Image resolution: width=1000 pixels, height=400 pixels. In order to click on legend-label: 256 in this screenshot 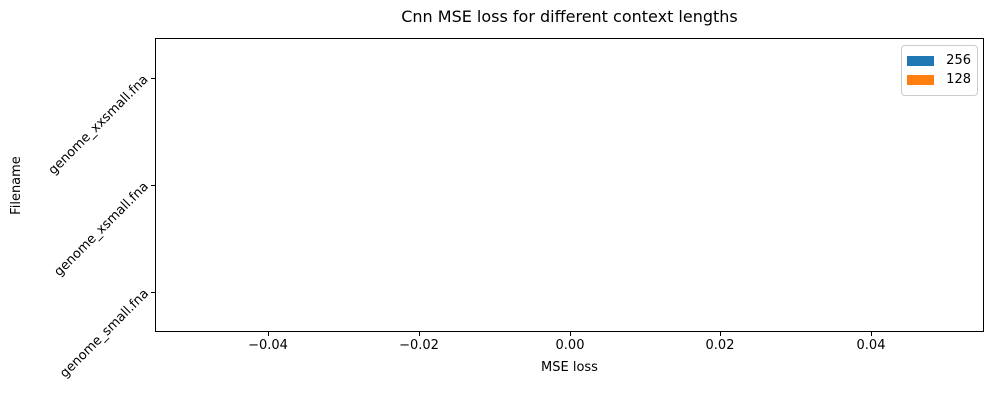, I will do `click(958, 60)`.